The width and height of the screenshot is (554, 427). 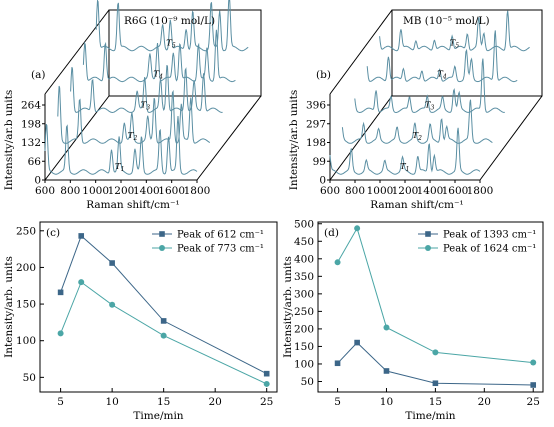 What do you see at coordinates (319, 162) in the screenshot?
I see `y-tick-label: 99` at bounding box center [319, 162].